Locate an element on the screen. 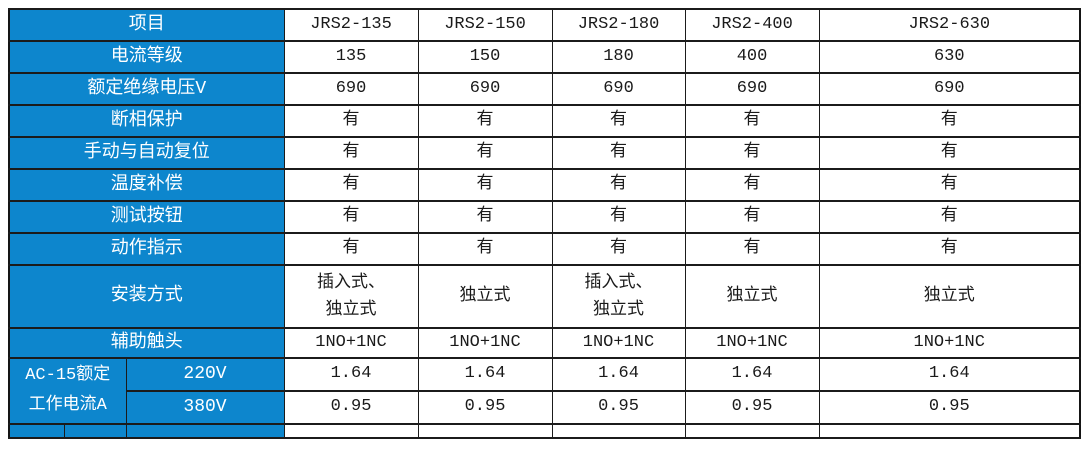 This screenshot has width=1086, height=460. table-row-temp-compensation: 温度补偿 有 有 有 有 有 is located at coordinates (544, 185).